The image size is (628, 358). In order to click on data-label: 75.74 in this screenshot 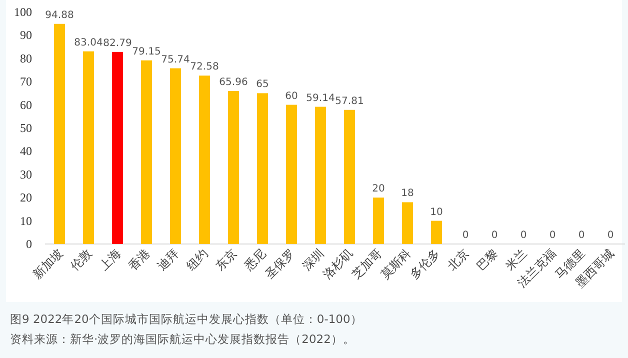, I will do `click(175, 60)`.